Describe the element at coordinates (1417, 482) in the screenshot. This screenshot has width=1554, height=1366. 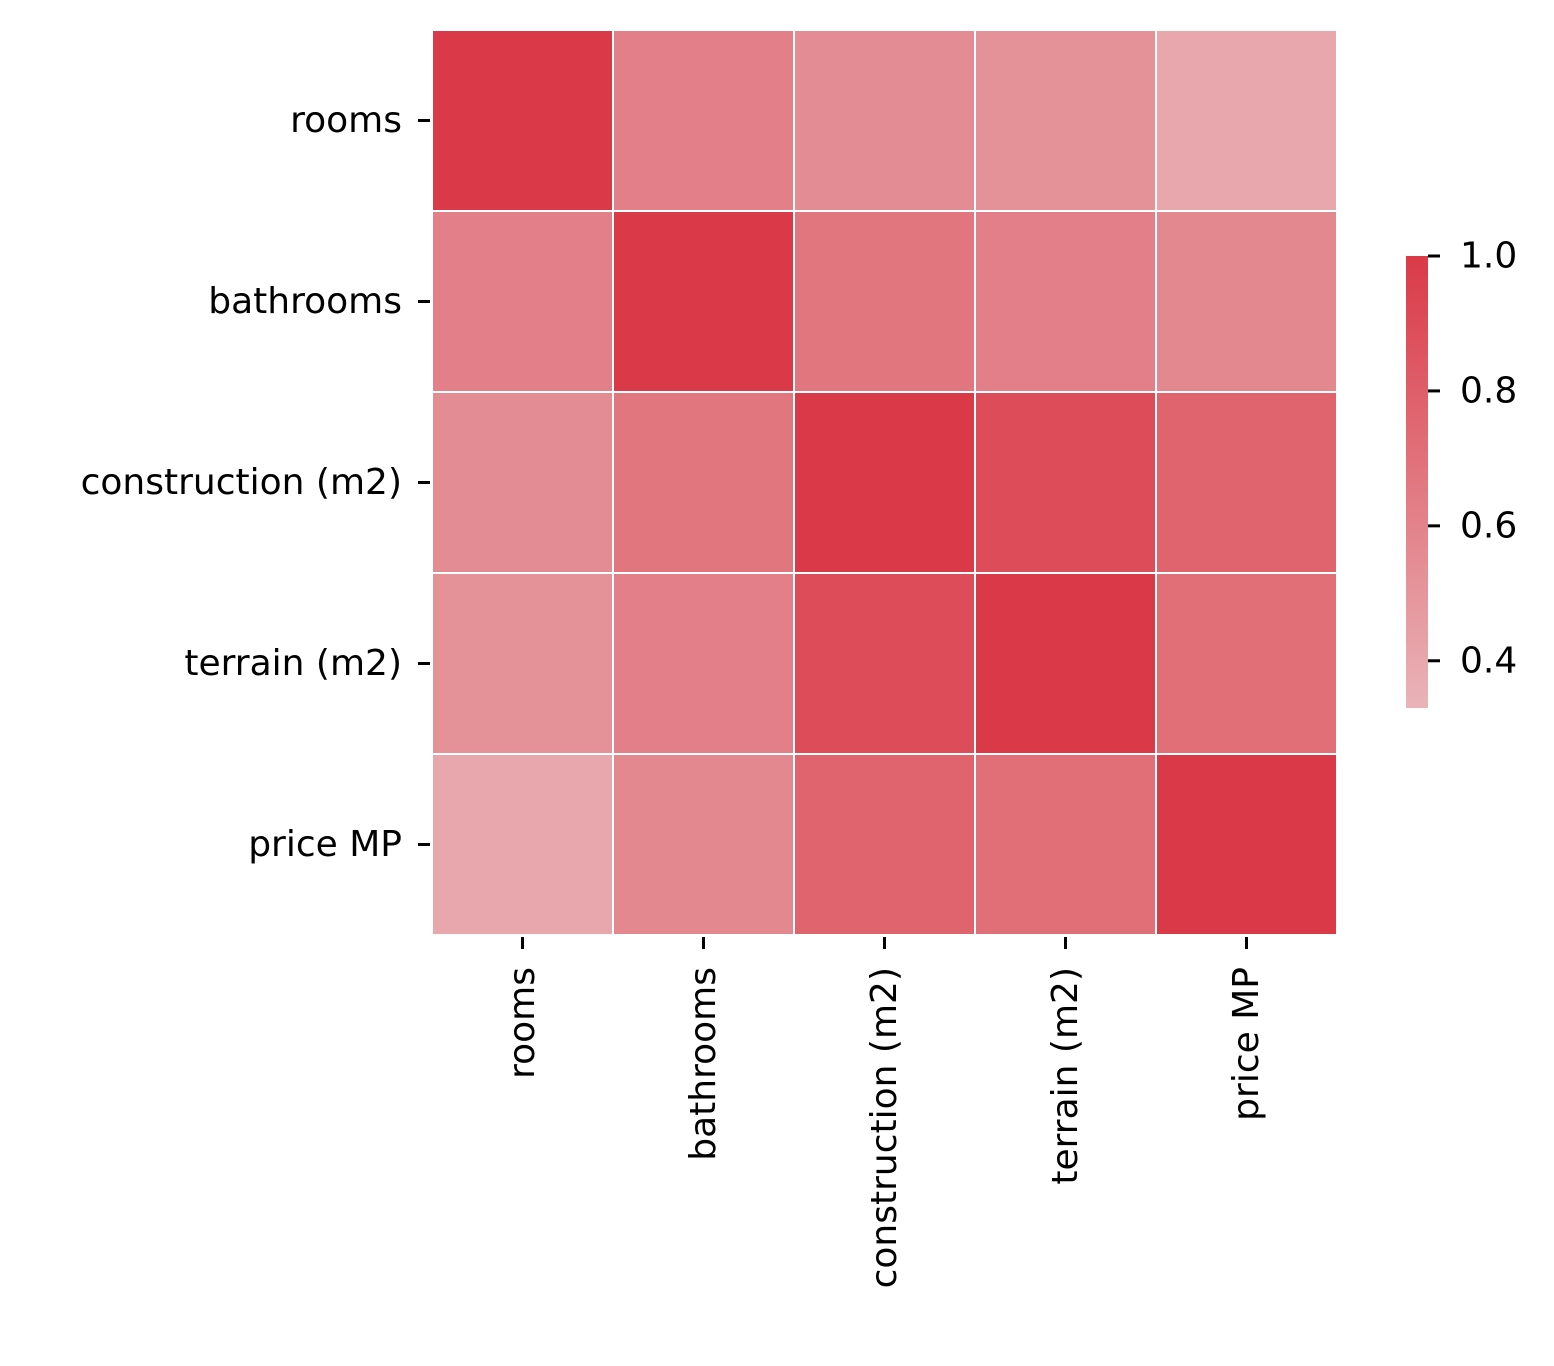
I see `colorbar-gradient` at that location.